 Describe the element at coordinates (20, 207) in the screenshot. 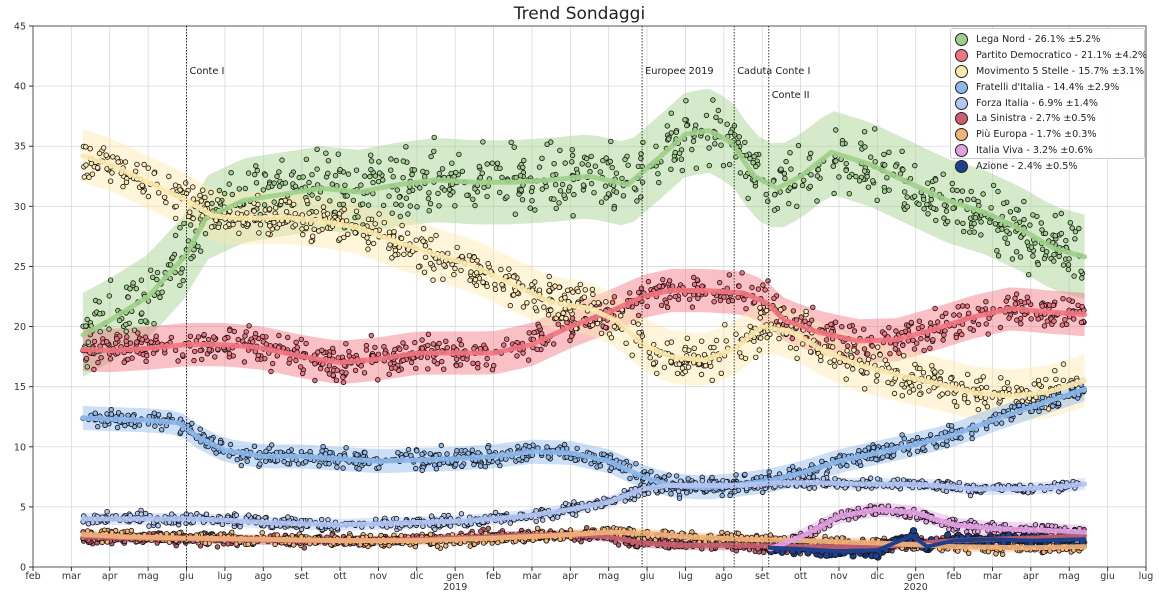

I see `y-tick-label: 30` at that location.